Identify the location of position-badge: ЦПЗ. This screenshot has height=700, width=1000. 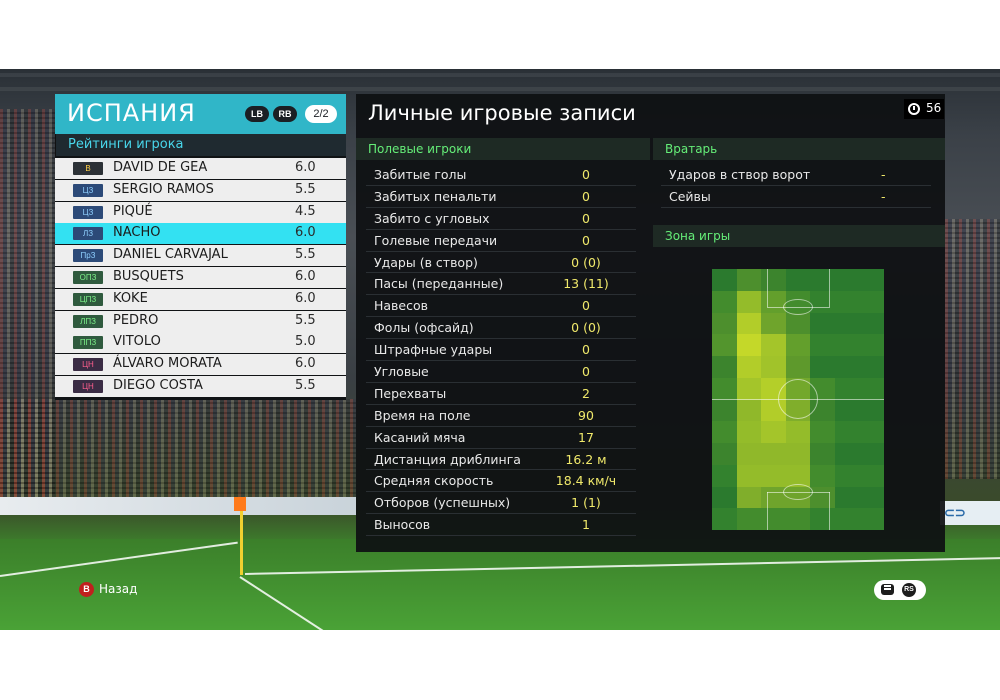
(88, 299).